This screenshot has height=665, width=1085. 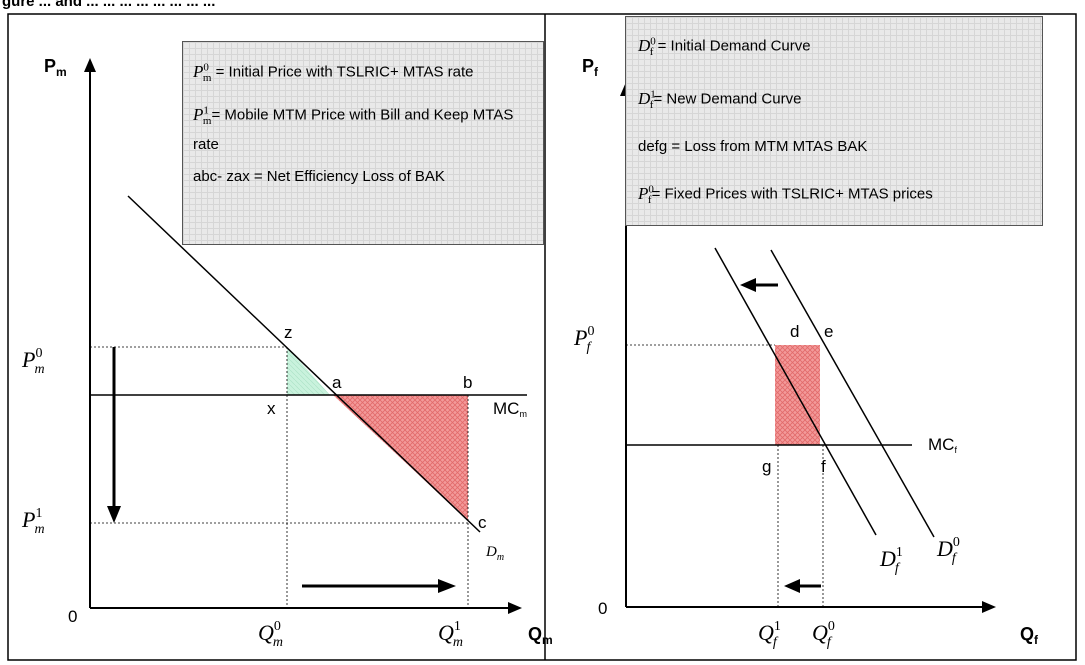 I want to click on left-origin-label: 0, so click(x=72, y=616).